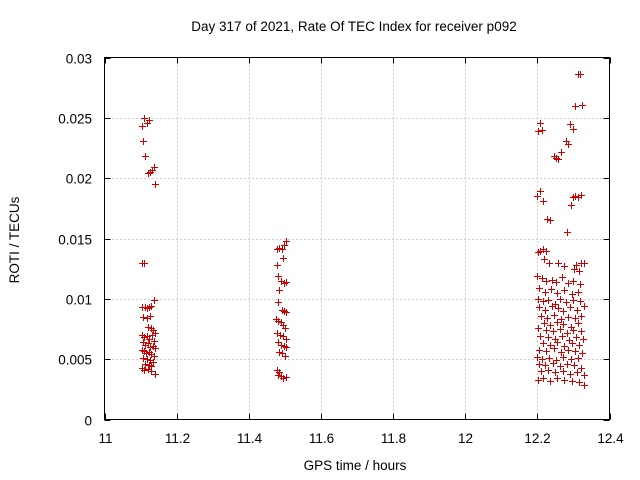 This screenshot has width=640, height=480. Describe the element at coordinates (393, 438) in the screenshot. I see `x-tick-label: 11.8` at that location.